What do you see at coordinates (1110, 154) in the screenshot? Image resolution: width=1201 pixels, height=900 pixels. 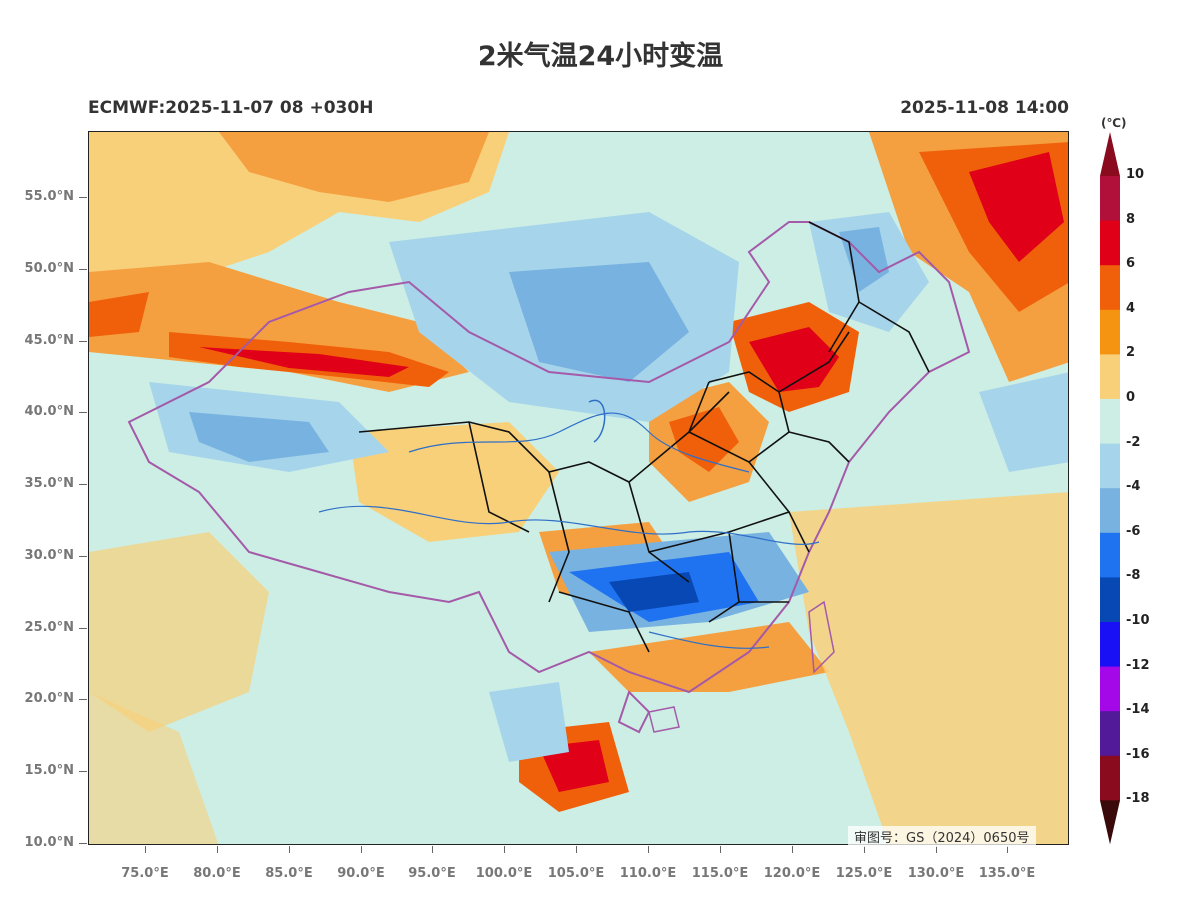 I see `colorbar-top-cap` at bounding box center [1110, 154].